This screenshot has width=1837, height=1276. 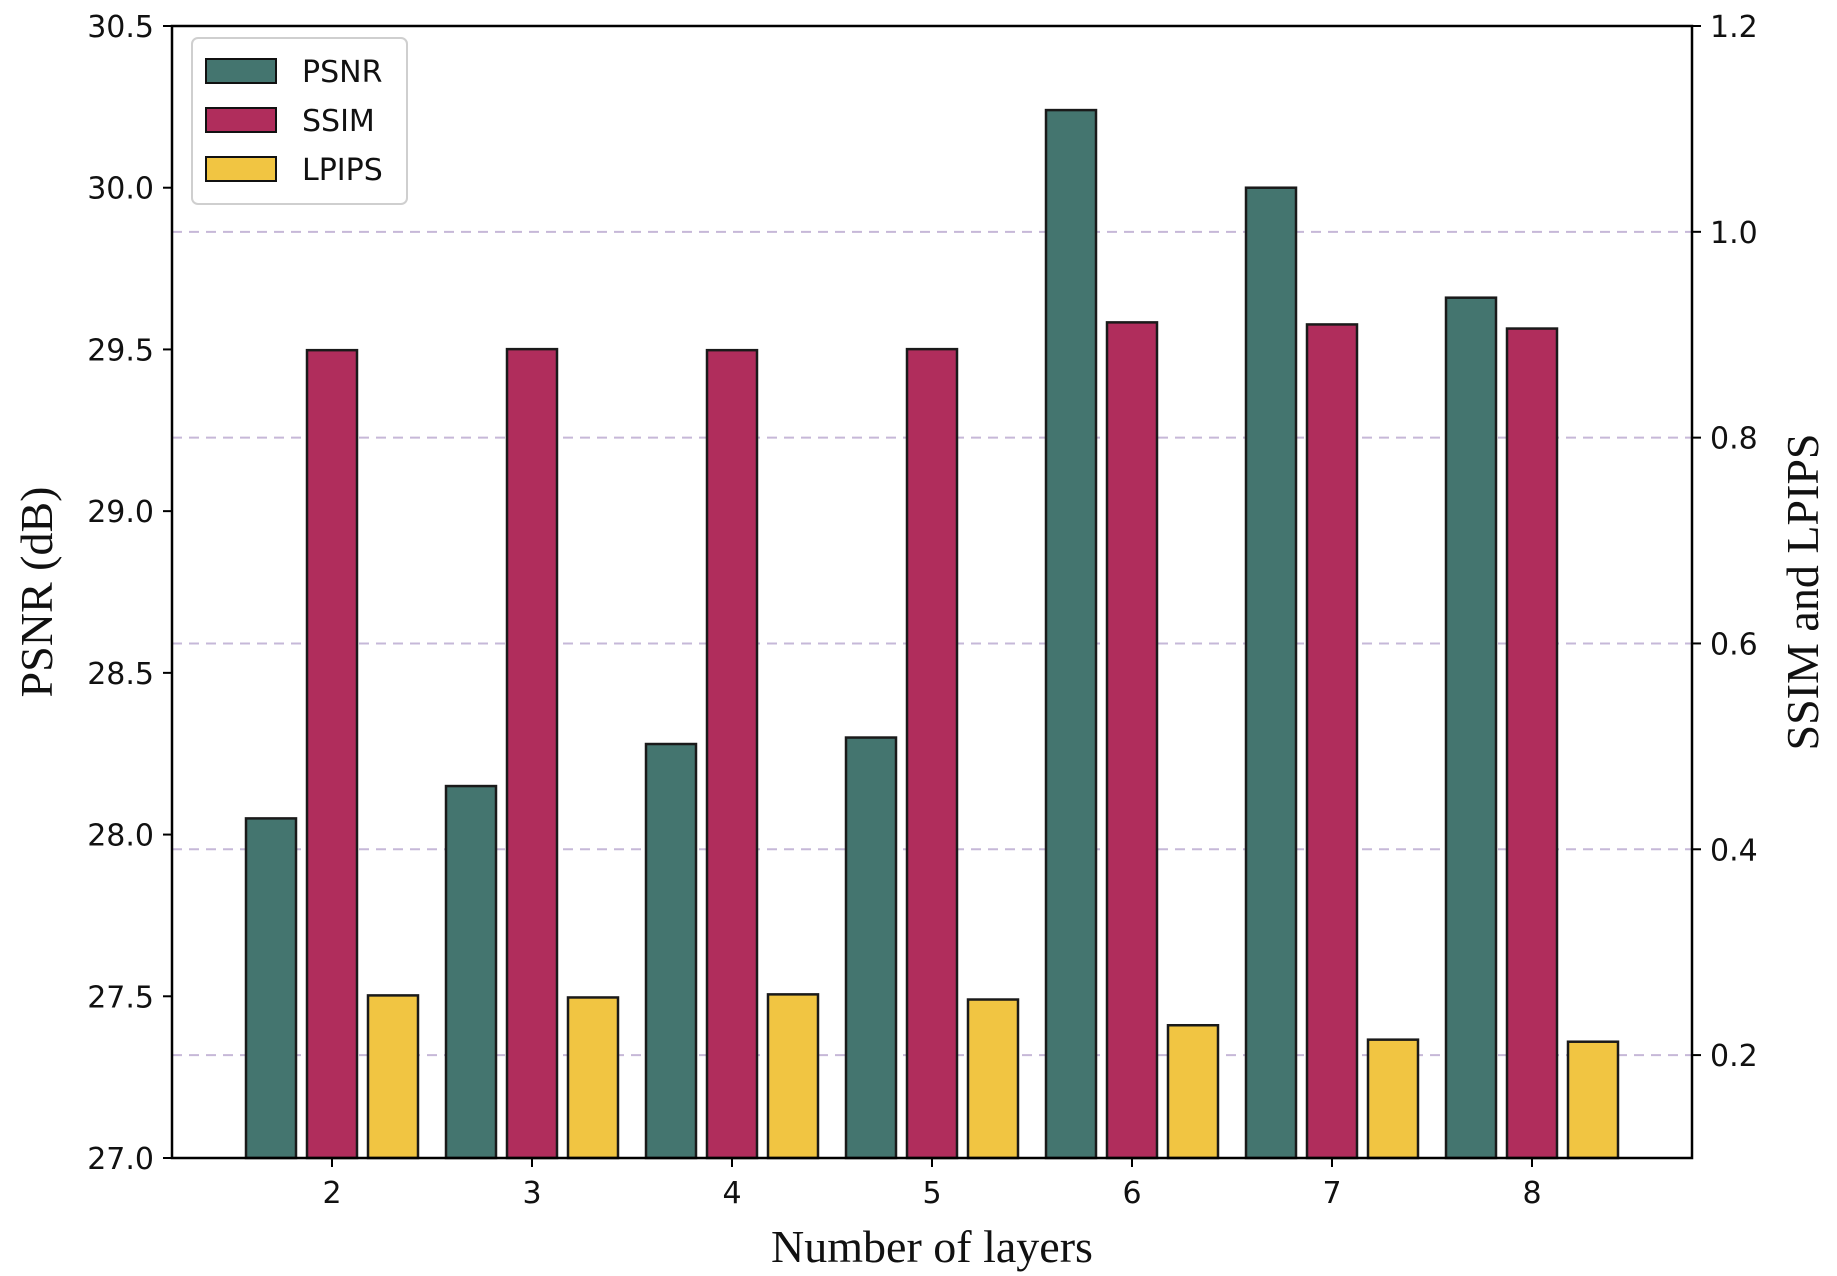 I want to click on x-axis: 2 3 4 5 6 7 8, so click(x=932, y=1184).